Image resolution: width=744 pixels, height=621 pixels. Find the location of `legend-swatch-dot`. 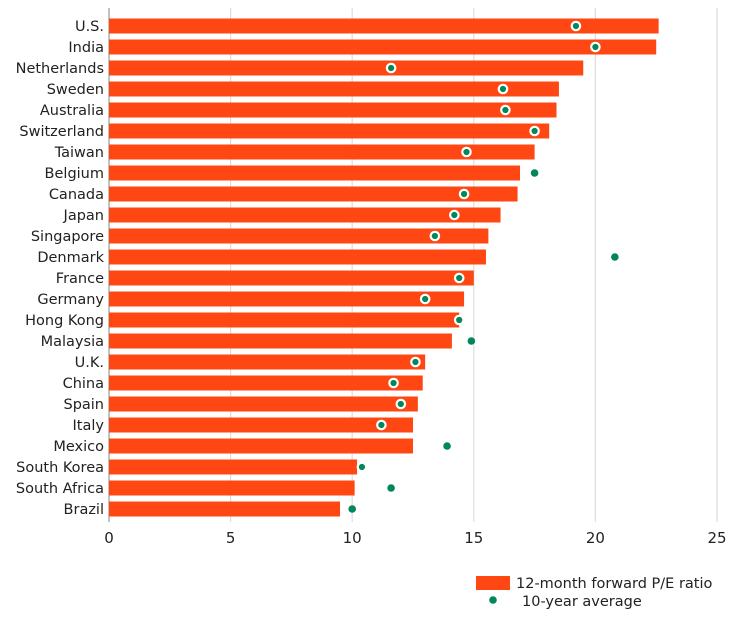

legend-swatch-dot is located at coordinates (493, 600).